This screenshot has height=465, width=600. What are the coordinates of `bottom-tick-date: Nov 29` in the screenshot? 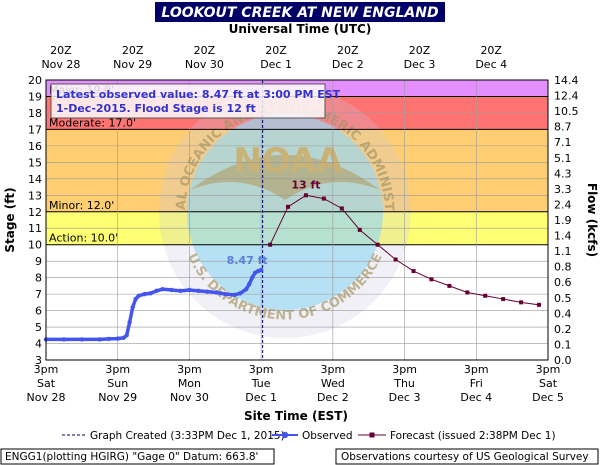 It's located at (117, 397).